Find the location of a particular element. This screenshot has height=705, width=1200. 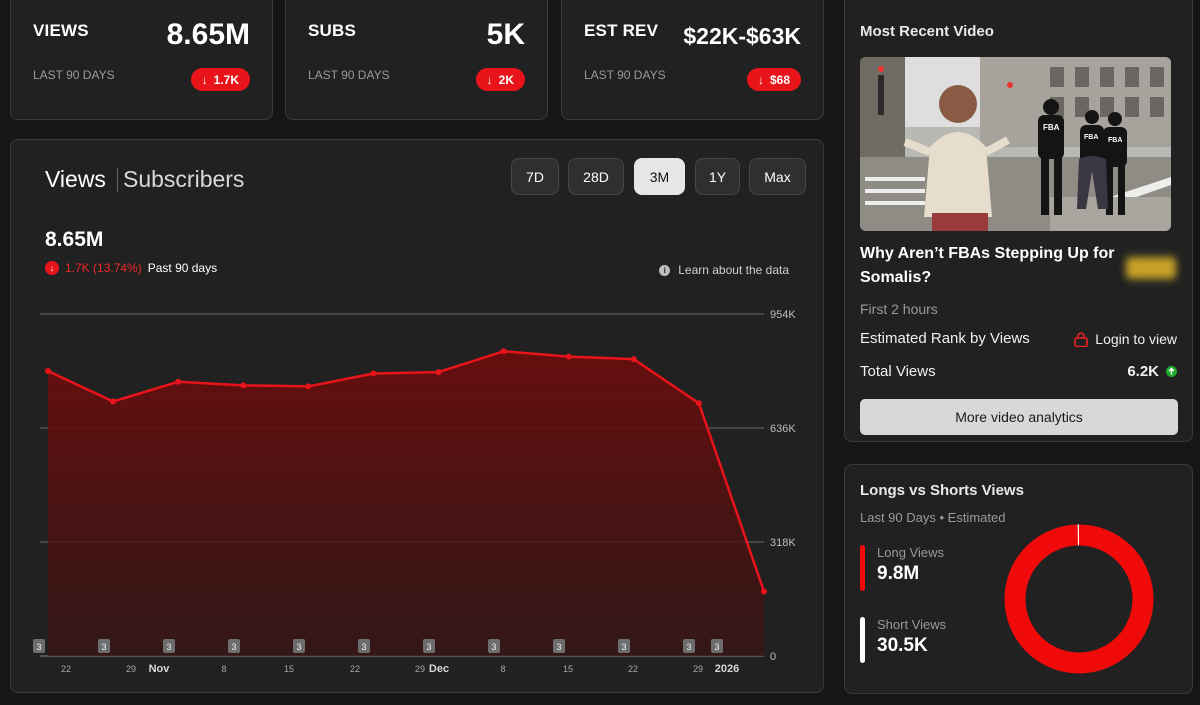

change-value: 2K is located at coordinates (506, 79).